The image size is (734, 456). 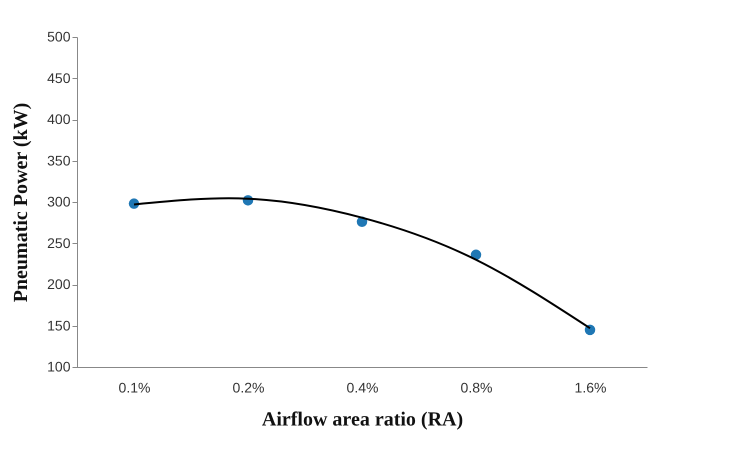 I want to click on x-tick-label: 0.1%, so click(x=134, y=388).